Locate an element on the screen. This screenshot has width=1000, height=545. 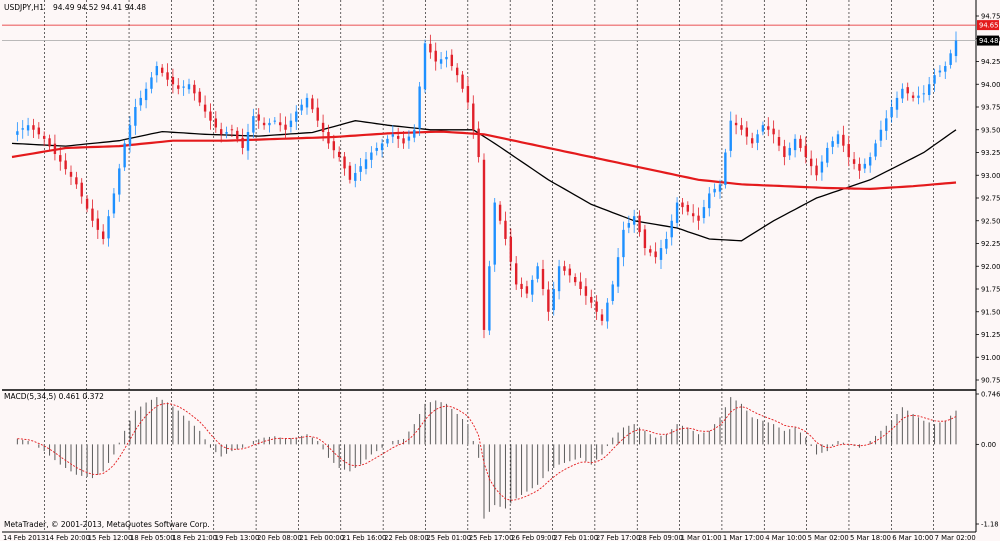
current-price-tag-label: 94.48 is located at coordinates (988, 41).